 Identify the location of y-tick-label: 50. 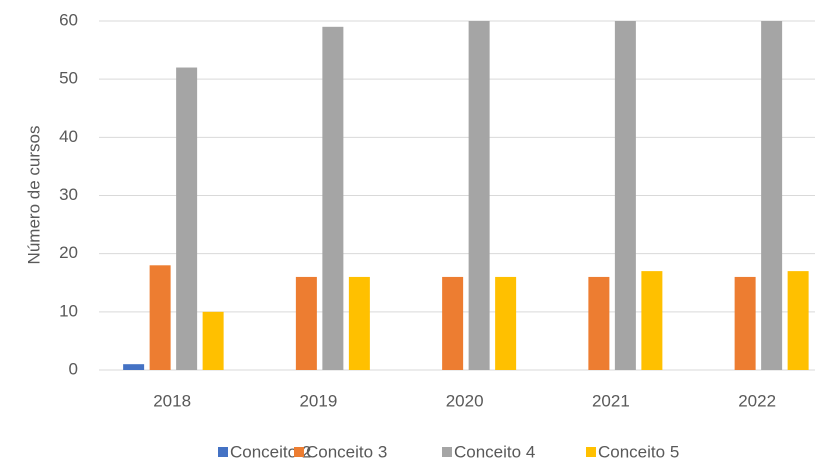
(68, 78).